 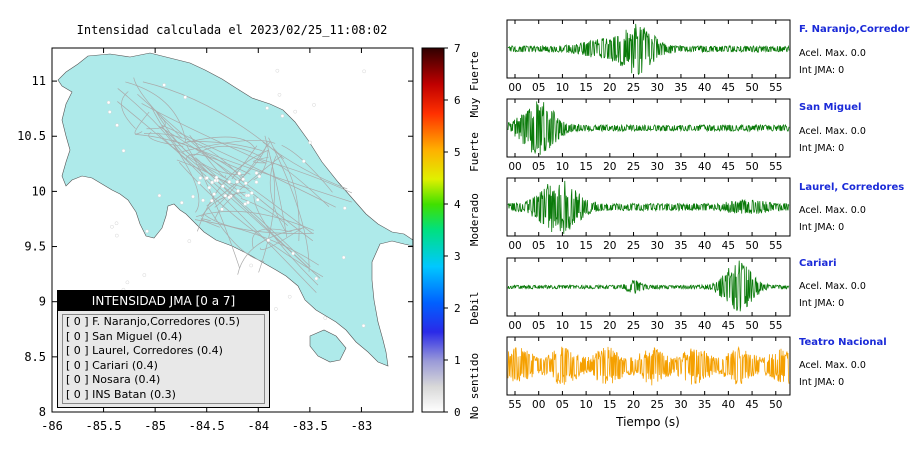 What do you see at coordinates (562, 405) in the screenshot?
I see `time-tick-label: 05` at bounding box center [562, 405].